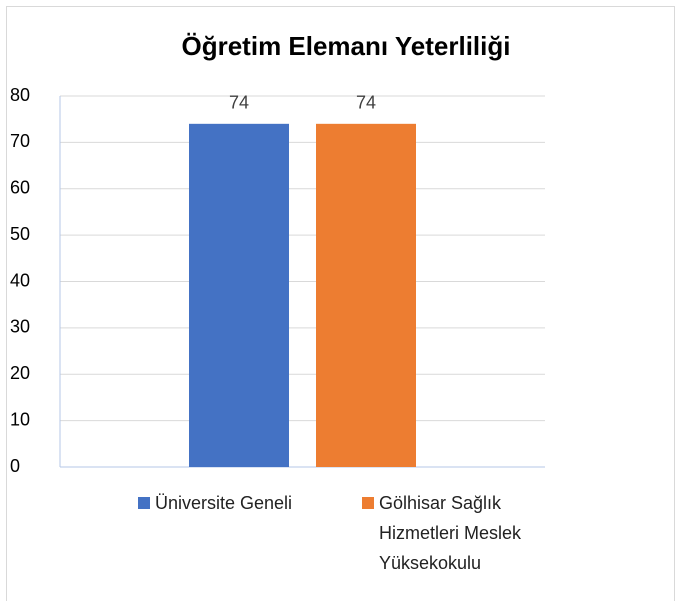 This screenshot has width=675, height=601. I want to click on y-tick-label: 10, so click(20, 419).